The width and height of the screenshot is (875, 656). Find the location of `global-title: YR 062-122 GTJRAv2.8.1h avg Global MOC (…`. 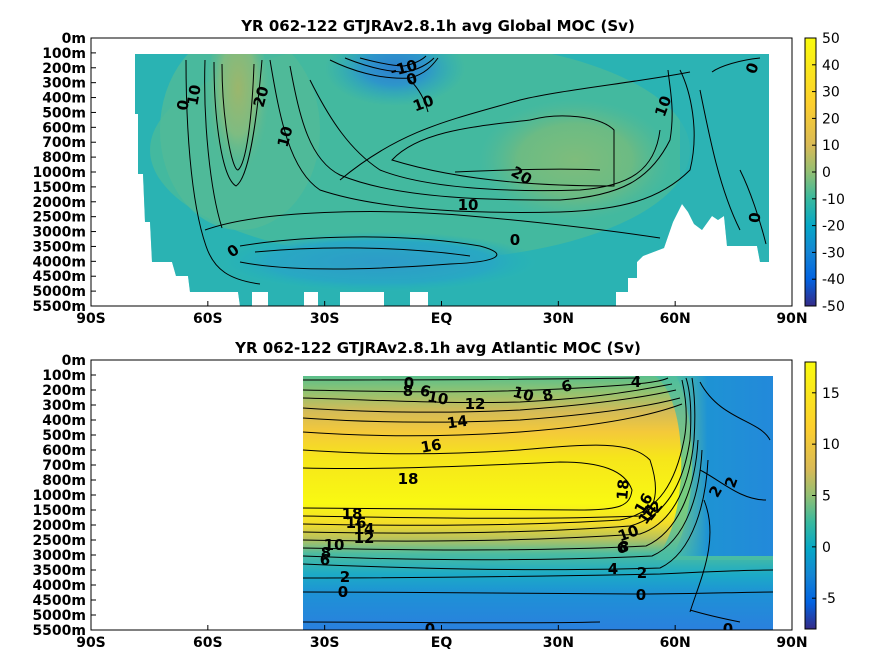

global-title: YR 062-122 GTJRAv2.8.1h avg Global MOC (… is located at coordinates (437, 26).